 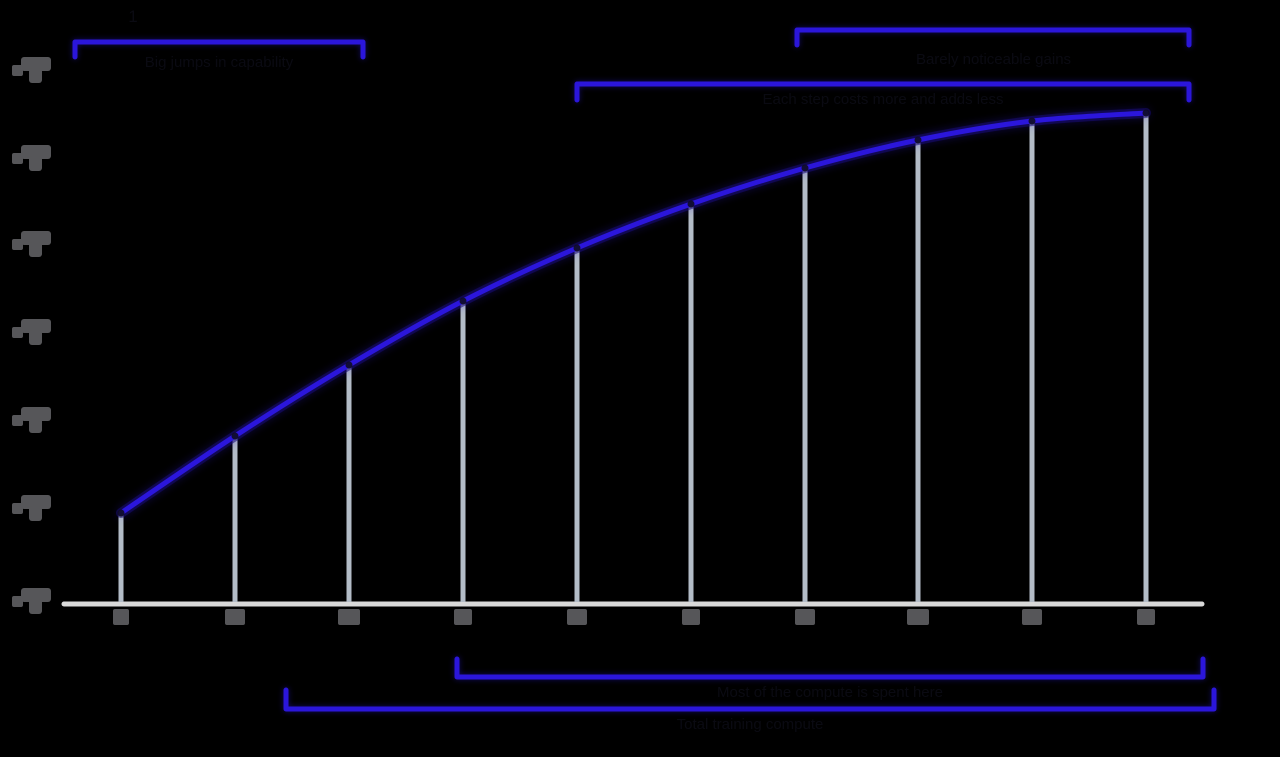 What do you see at coordinates (993, 59) in the screenshot?
I see `annotation-top-right-upper: Barely noticeable gains` at bounding box center [993, 59].